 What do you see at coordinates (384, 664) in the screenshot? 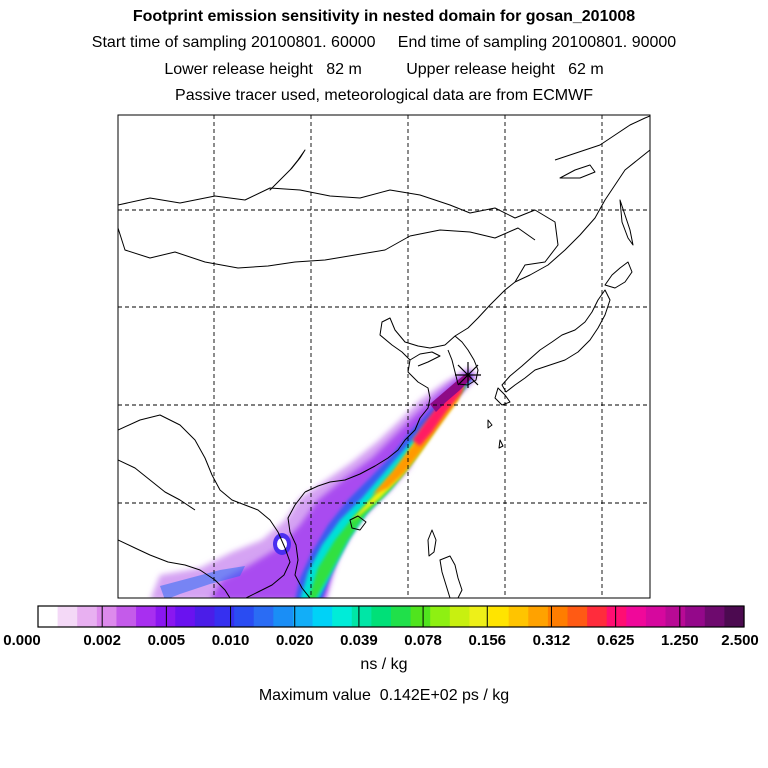
I see `colorbar-units: ns / kg` at bounding box center [384, 664].